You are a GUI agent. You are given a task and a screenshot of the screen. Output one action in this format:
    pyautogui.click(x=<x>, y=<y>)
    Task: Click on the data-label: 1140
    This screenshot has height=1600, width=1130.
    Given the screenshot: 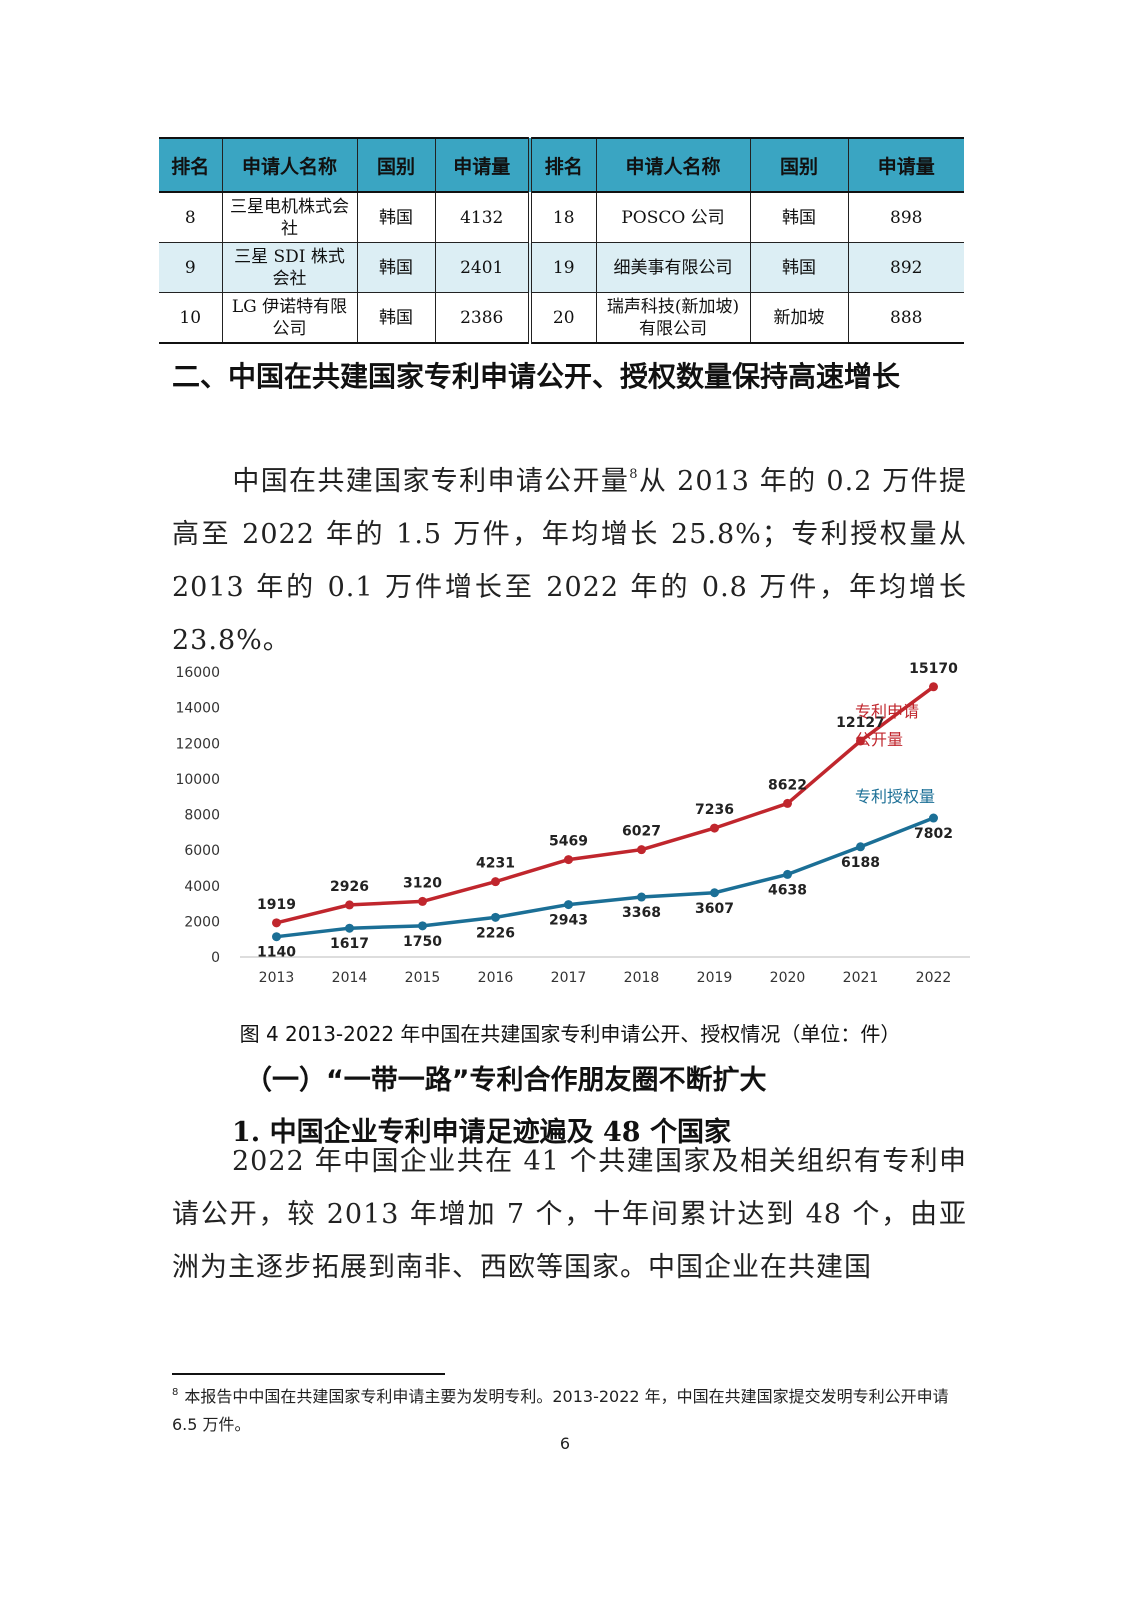 What is the action you would take?
    pyautogui.click(x=276, y=953)
    